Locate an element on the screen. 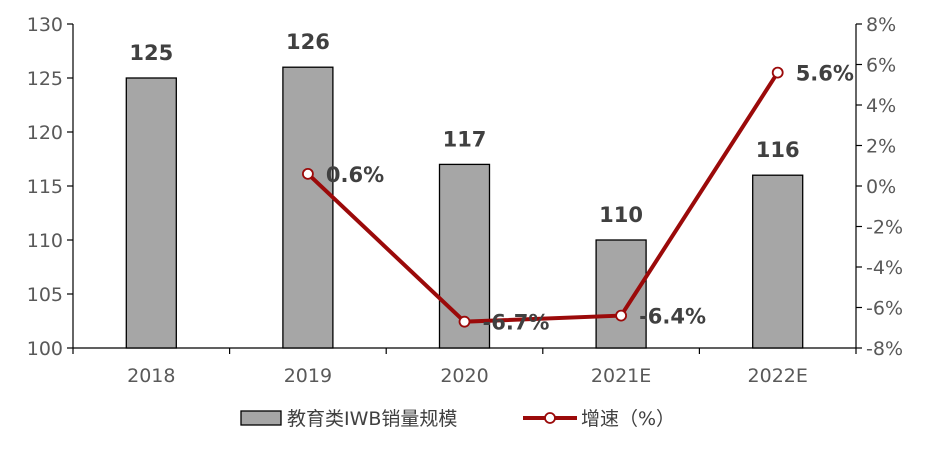 This screenshot has height=452, width=928. left-y-tick-label: 130 is located at coordinates (45, 25).